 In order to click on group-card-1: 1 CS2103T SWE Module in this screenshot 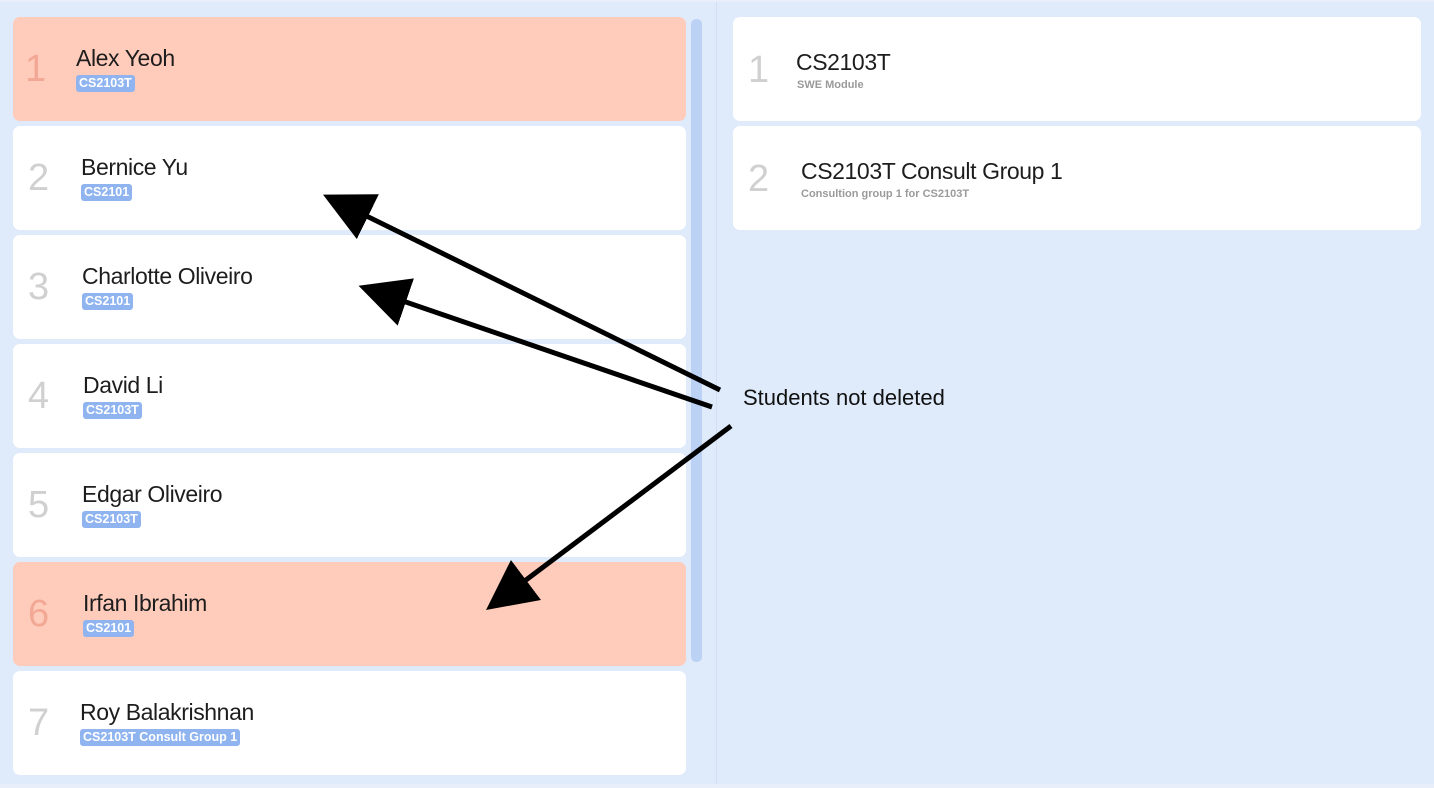, I will do `click(1077, 69)`.